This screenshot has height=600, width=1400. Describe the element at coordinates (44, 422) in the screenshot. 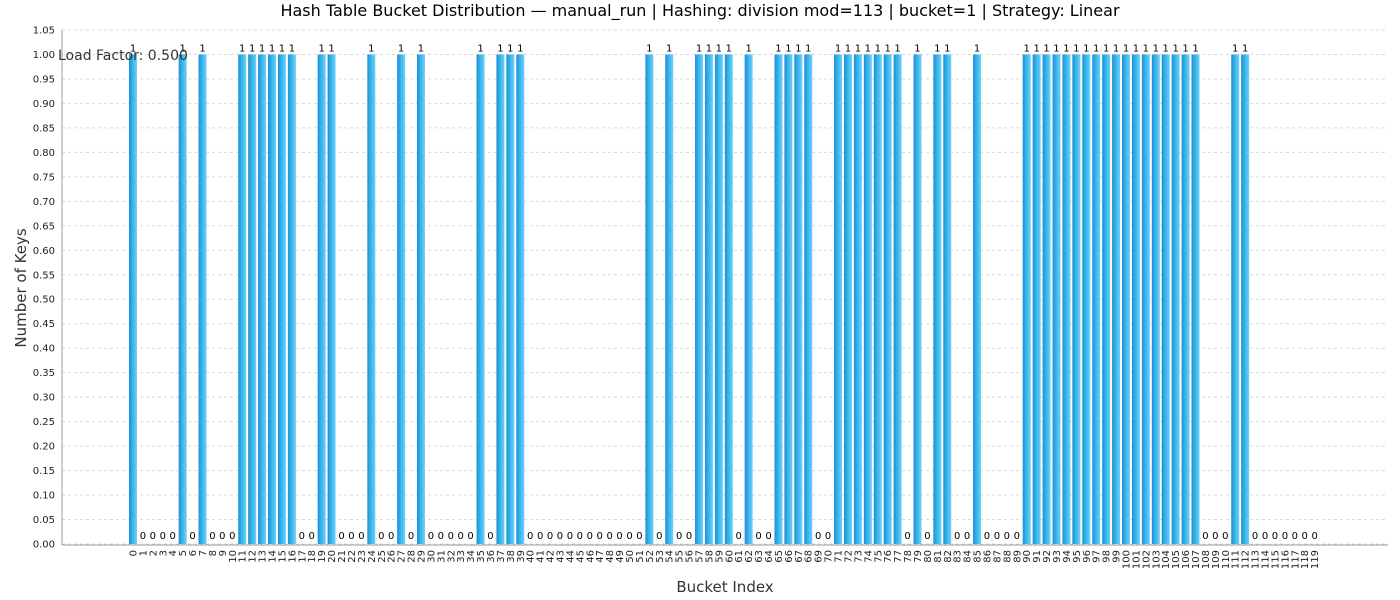

I see `y-tick-label: 0.25` at that location.